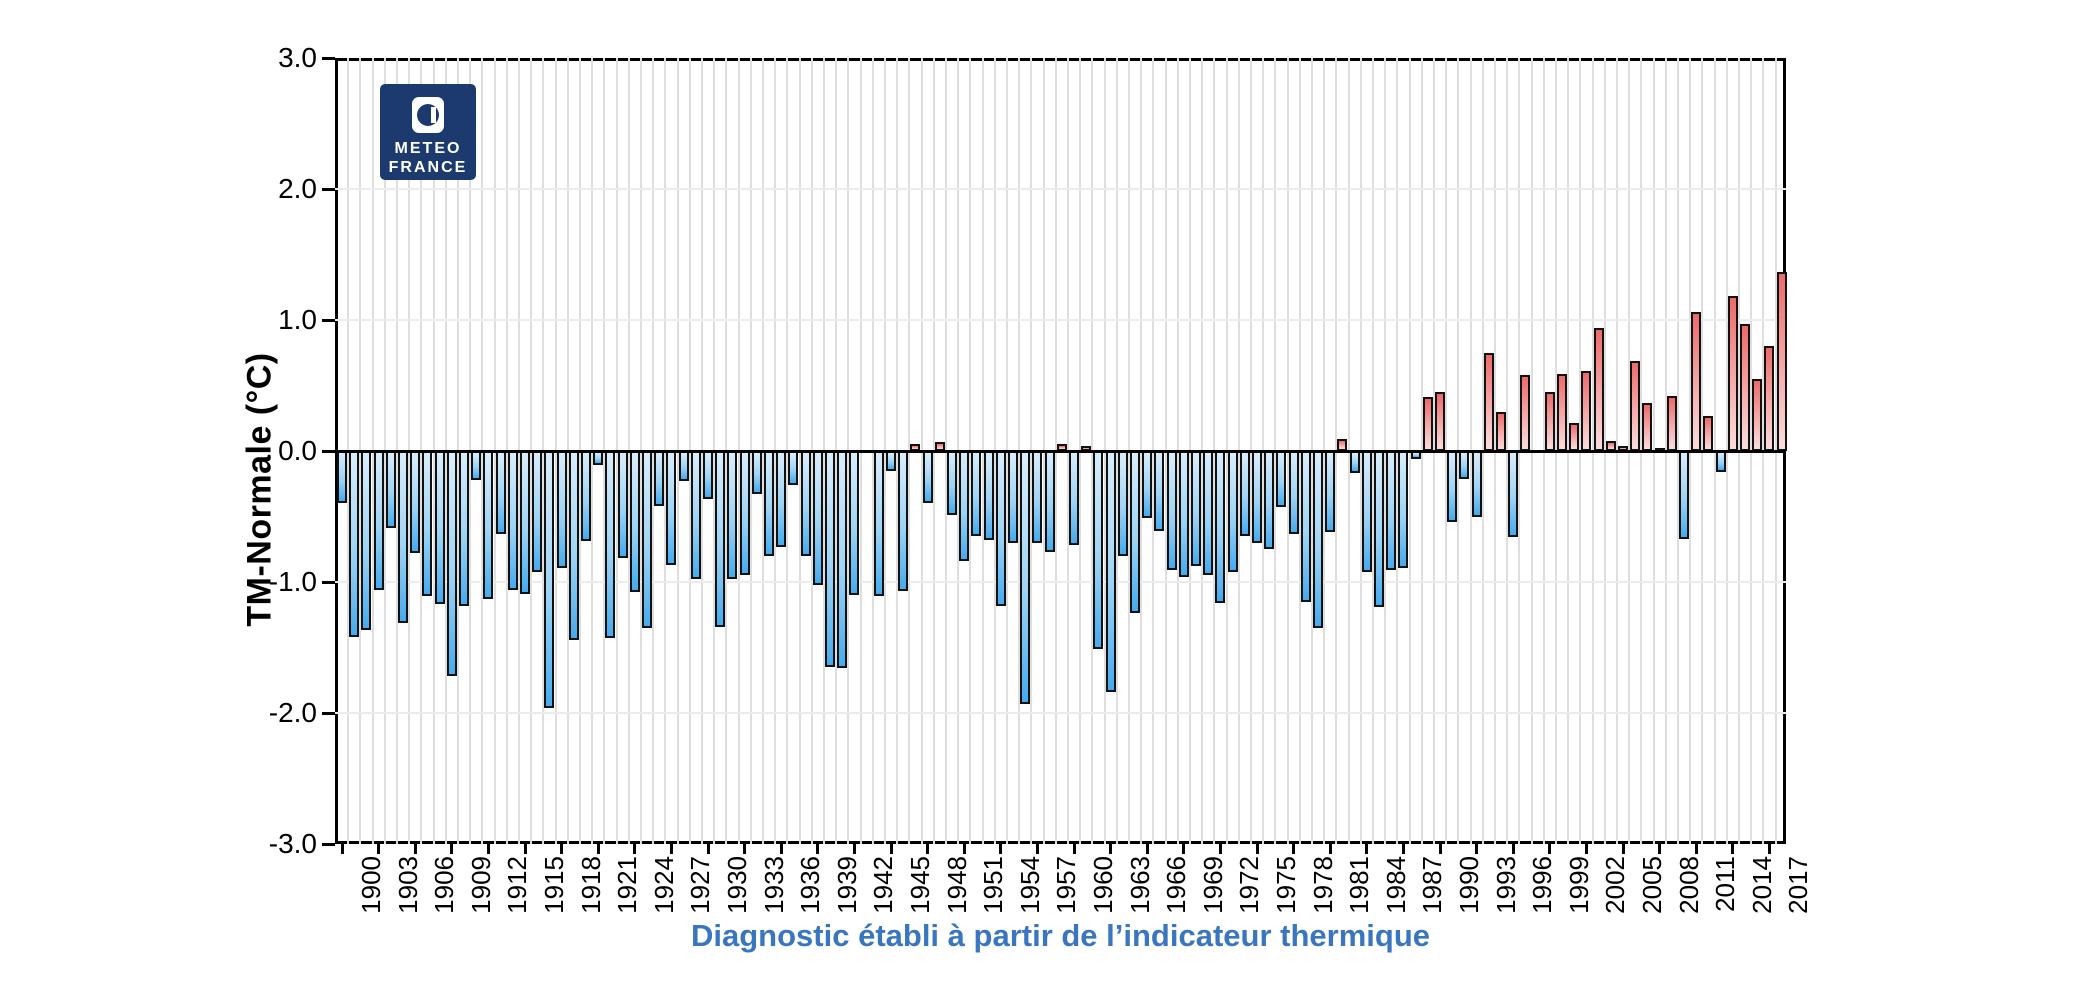 The height and width of the screenshot is (996, 2078). I want to click on bar-2014, so click(1732, 373).